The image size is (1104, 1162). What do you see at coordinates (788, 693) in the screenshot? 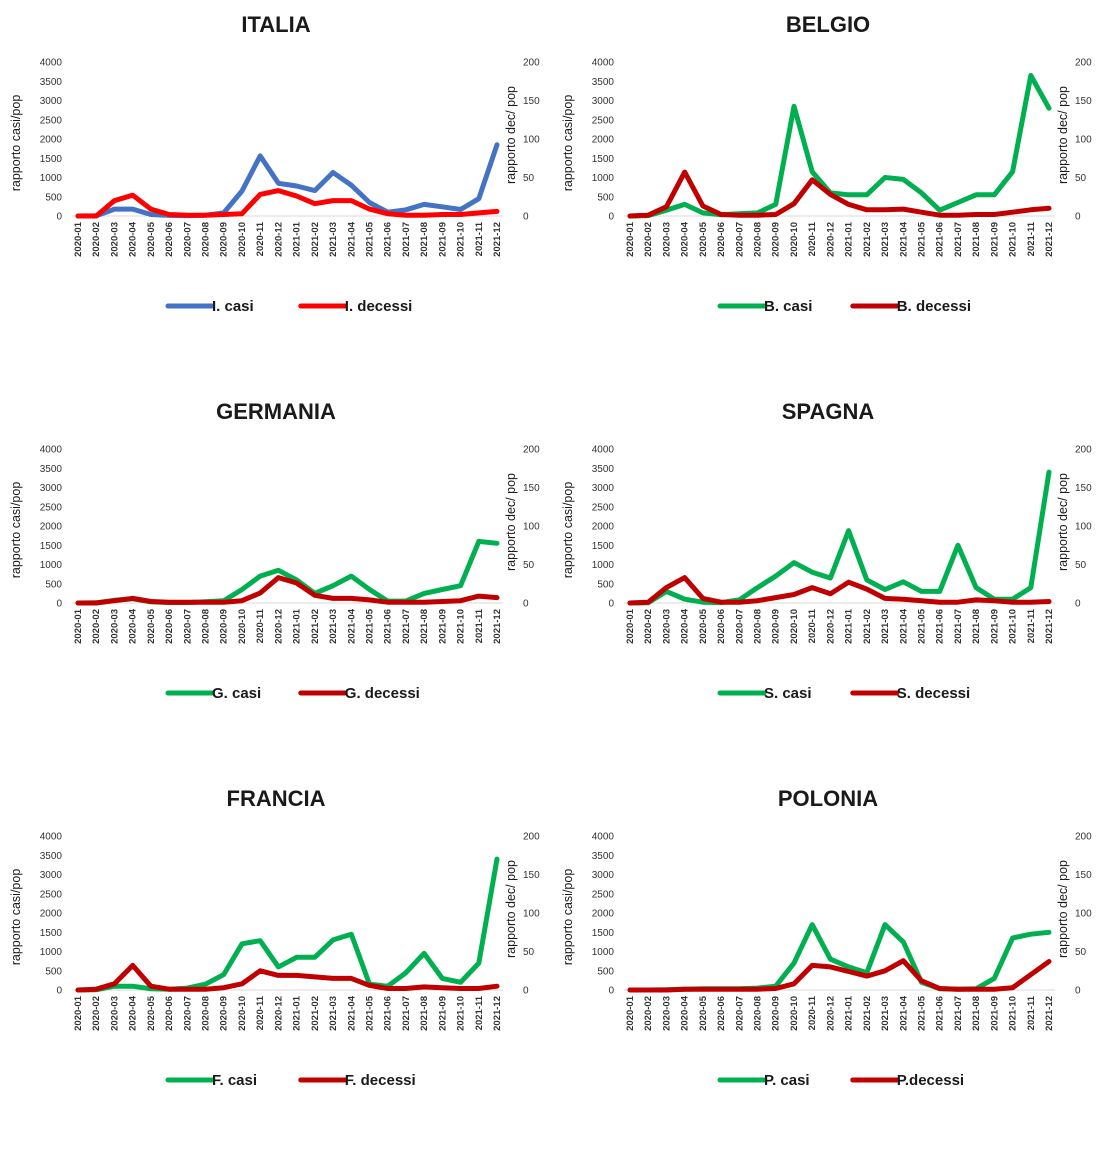
I see `legend-label: S. casi` at bounding box center [788, 693].